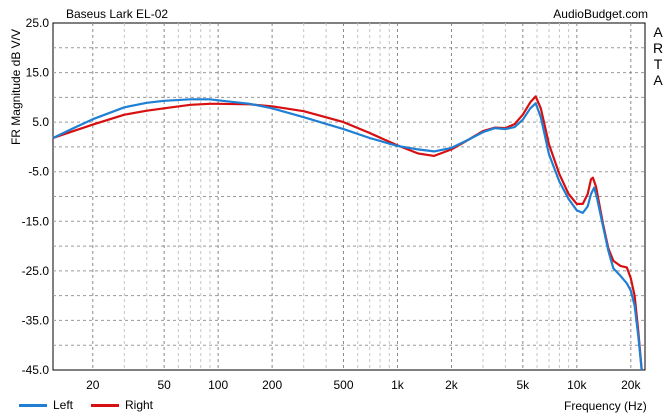 Image resolution: width=671 pixels, height=420 pixels. I want to click on legend-item-right: Right, so click(122, 405).